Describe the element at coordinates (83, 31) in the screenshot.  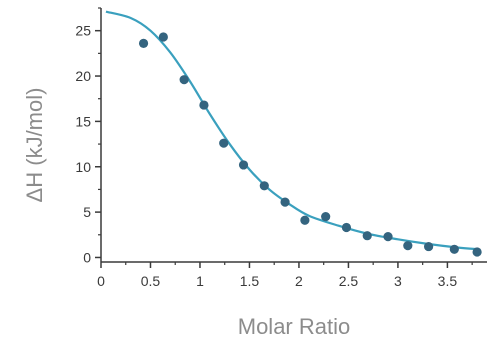
I see `y-tick-label: 25` at that location.